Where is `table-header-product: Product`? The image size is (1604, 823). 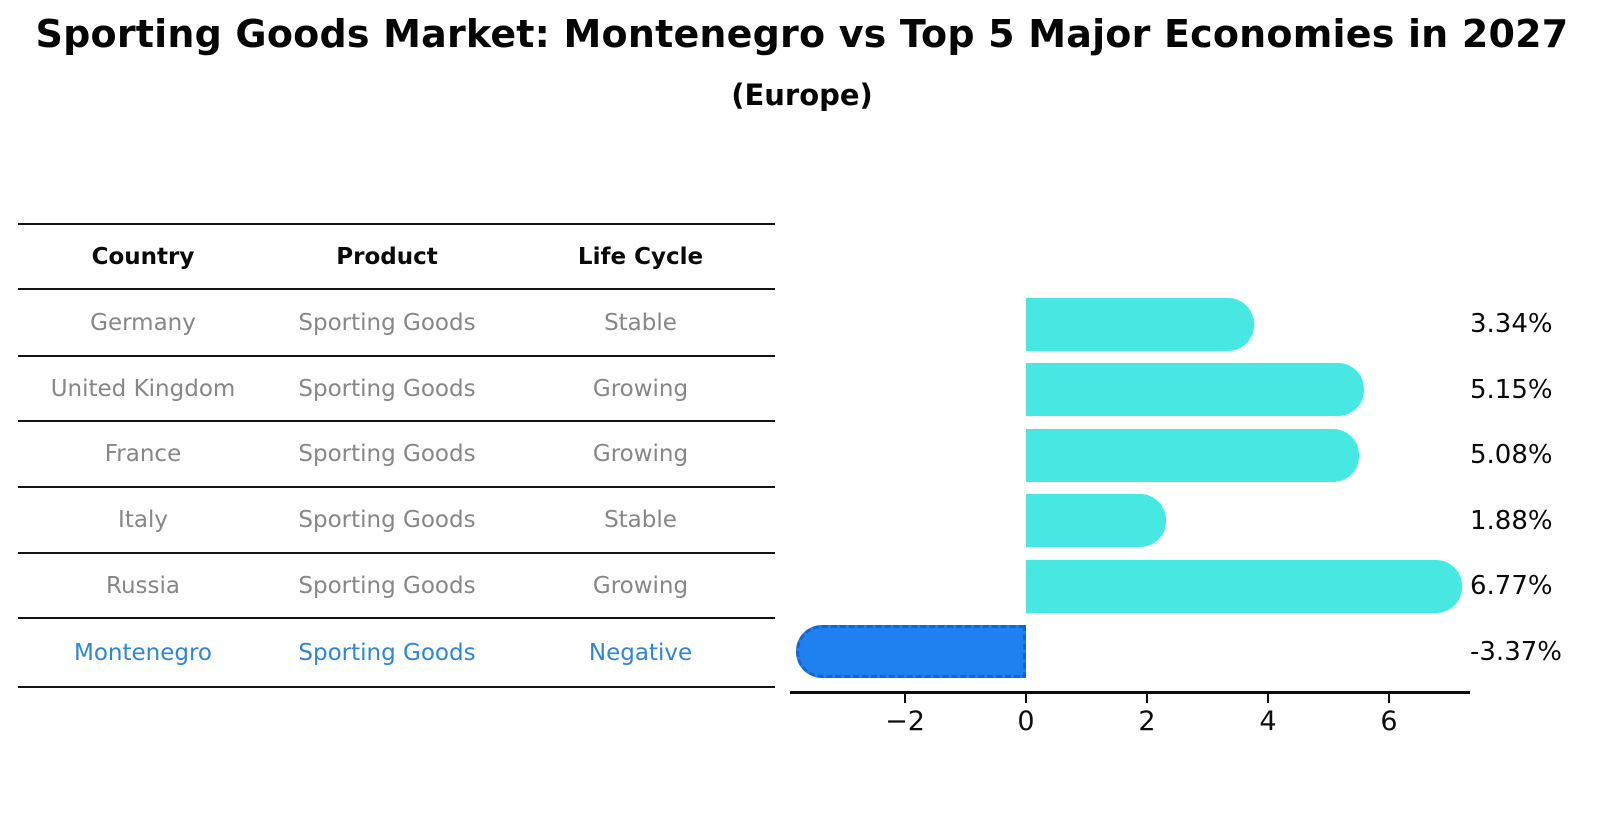 table-header-product: Product is located at coordinates (387, 256).